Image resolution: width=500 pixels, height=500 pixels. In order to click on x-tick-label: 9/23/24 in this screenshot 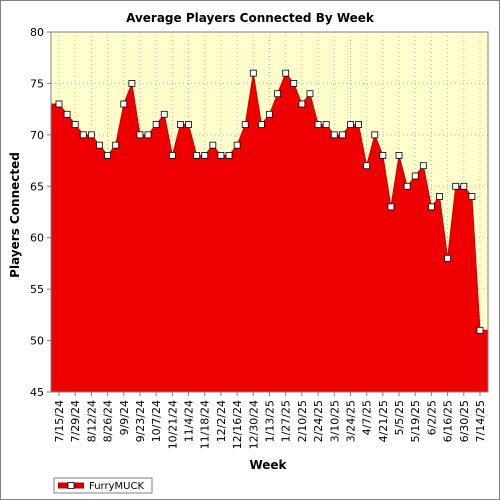, I will do `click(140, 421)`.